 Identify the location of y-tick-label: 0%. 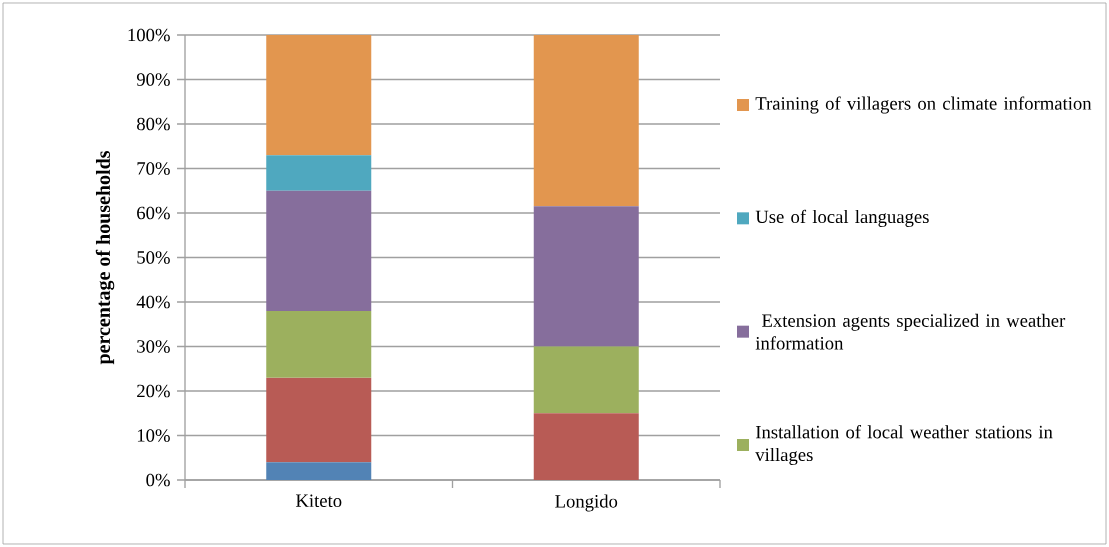
(158, 480).